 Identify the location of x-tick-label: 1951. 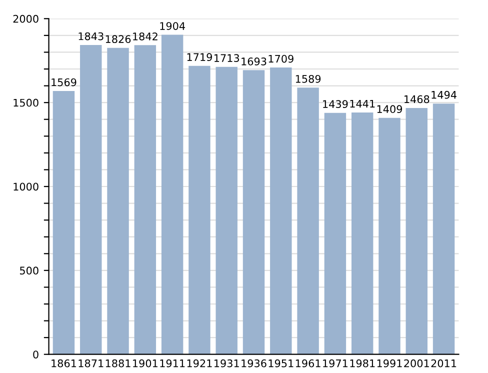
(281, 363).